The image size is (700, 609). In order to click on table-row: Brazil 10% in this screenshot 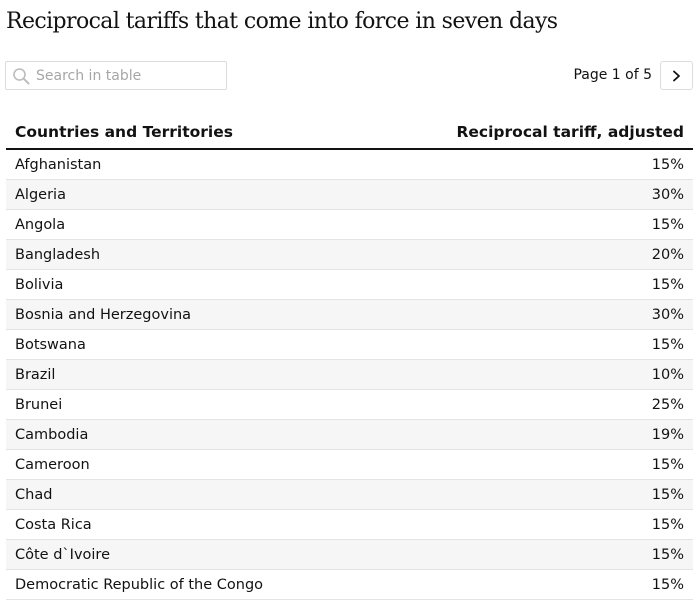, I will do `click(349, 375)`.